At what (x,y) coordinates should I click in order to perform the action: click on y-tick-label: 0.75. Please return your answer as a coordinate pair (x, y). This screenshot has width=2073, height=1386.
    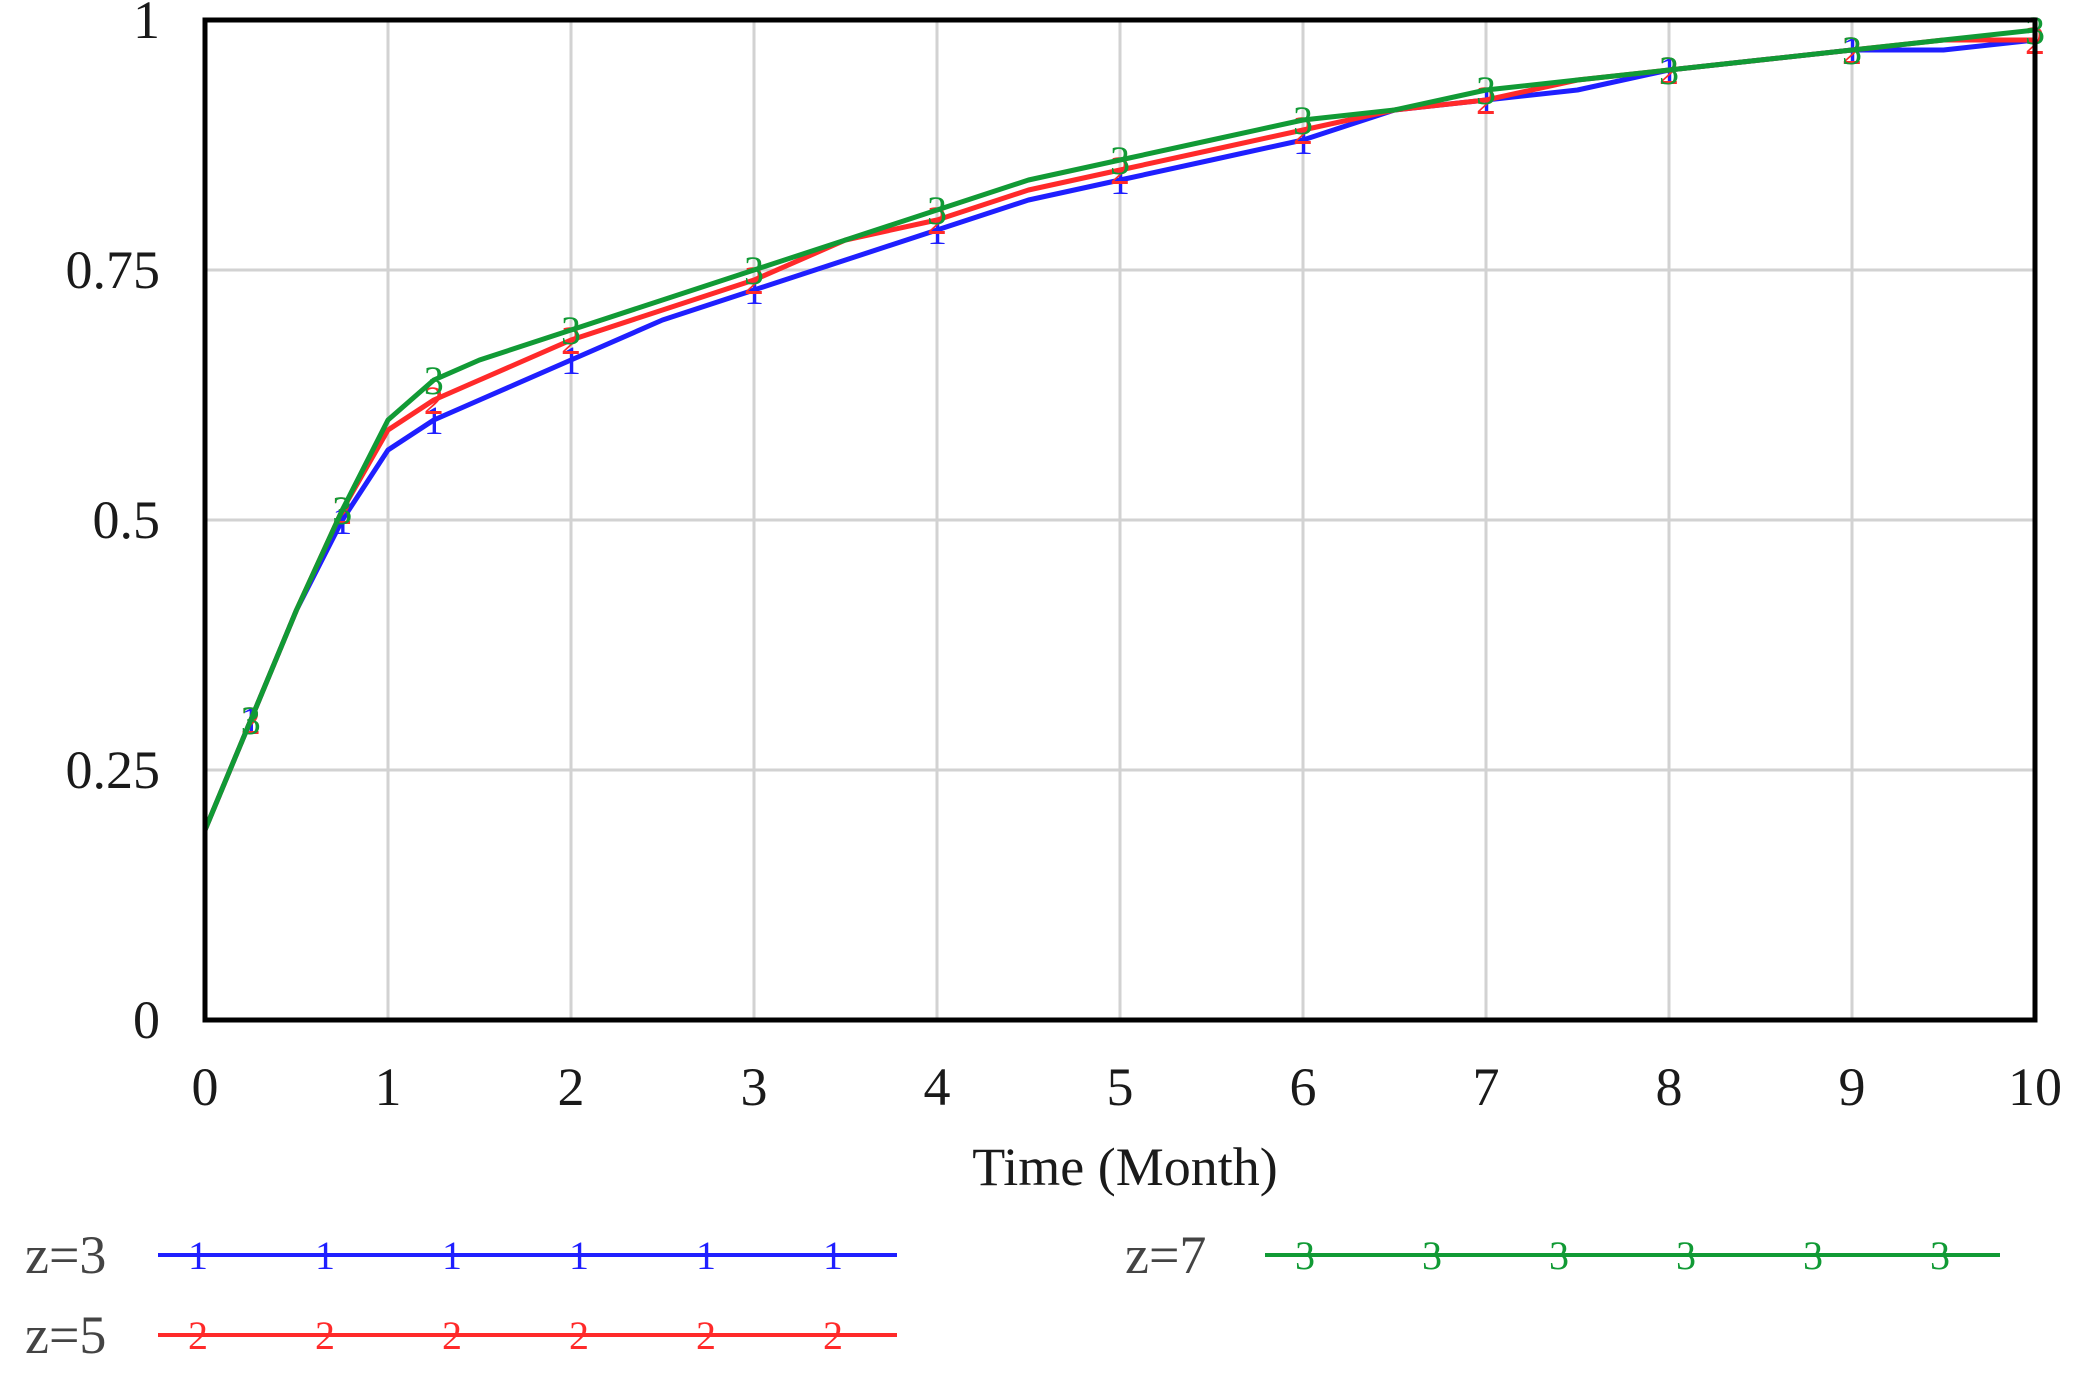
    Looking at the image, I should click on (113, 270).